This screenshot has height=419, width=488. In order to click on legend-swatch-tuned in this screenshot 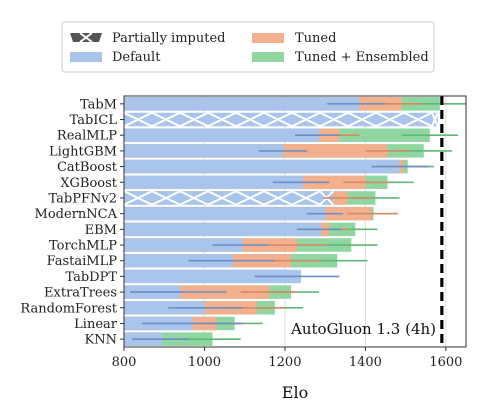, I will do `click(268, 38)`.